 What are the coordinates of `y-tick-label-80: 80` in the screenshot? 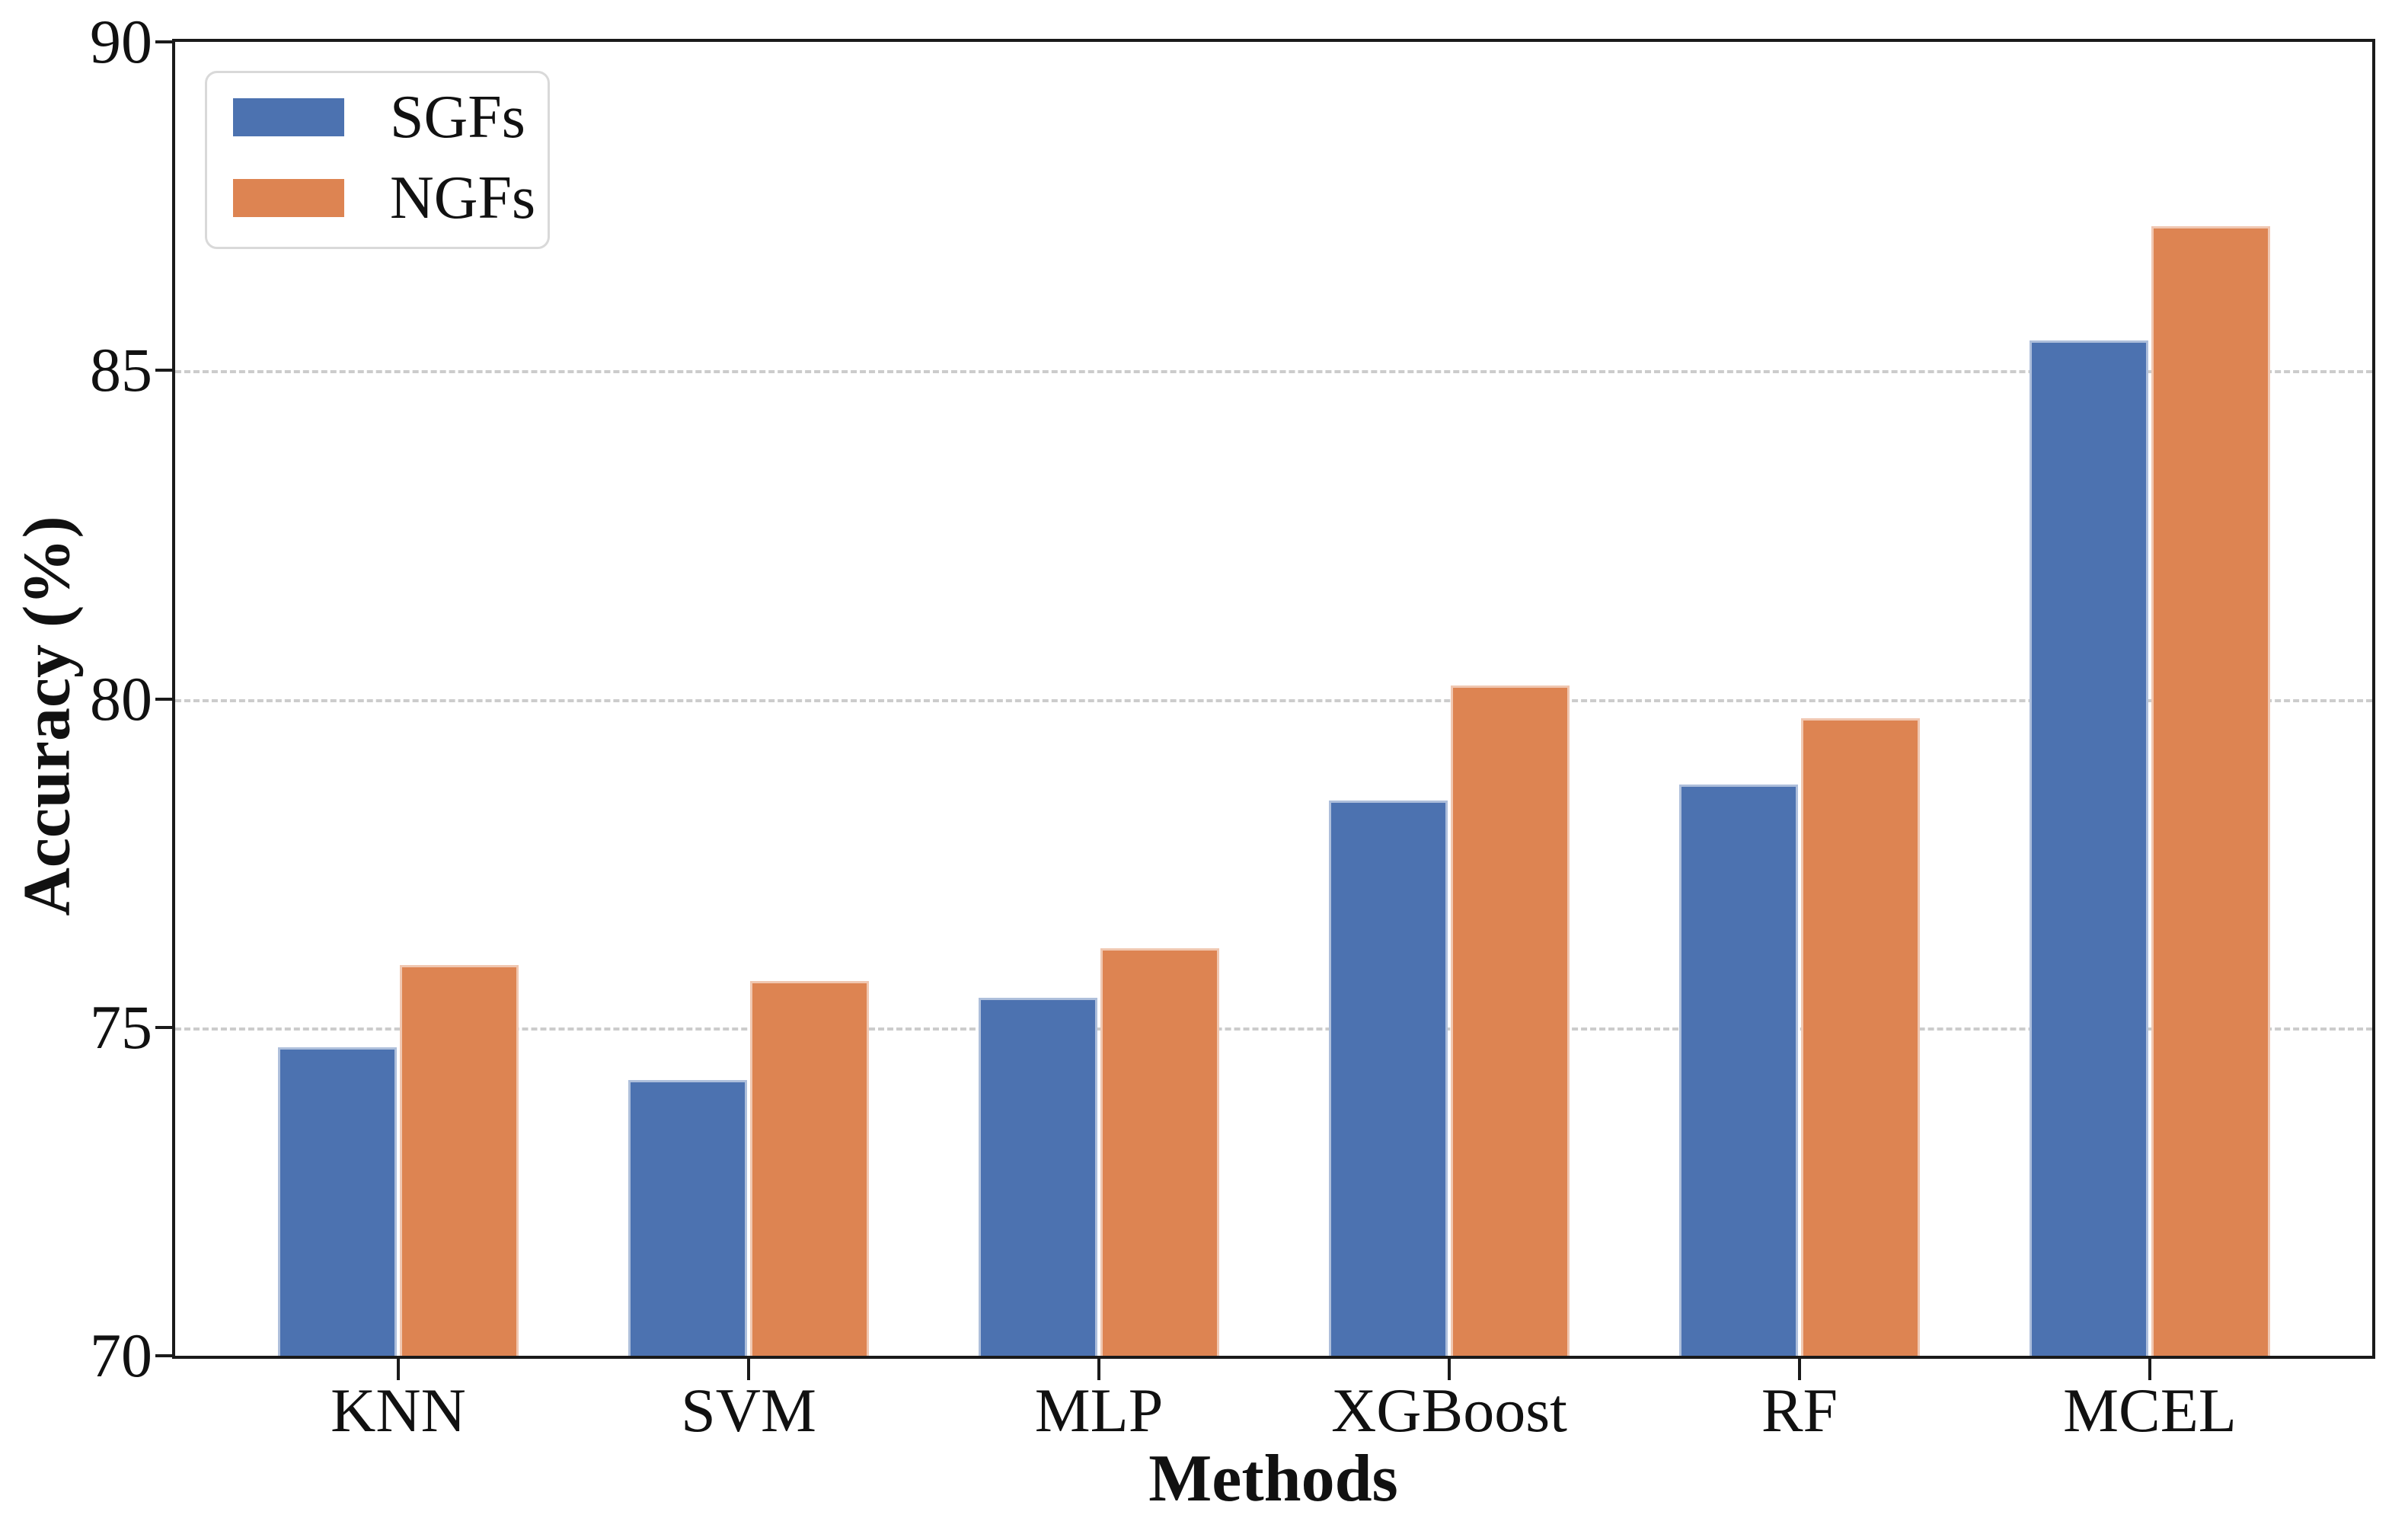 It's located at (121, 698).